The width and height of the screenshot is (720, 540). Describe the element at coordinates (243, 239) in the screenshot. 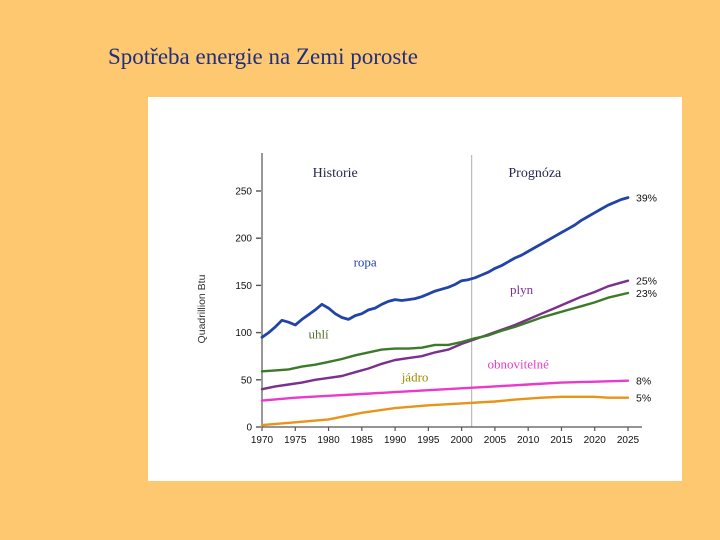

I see `y-tick-label: 200` at that location.